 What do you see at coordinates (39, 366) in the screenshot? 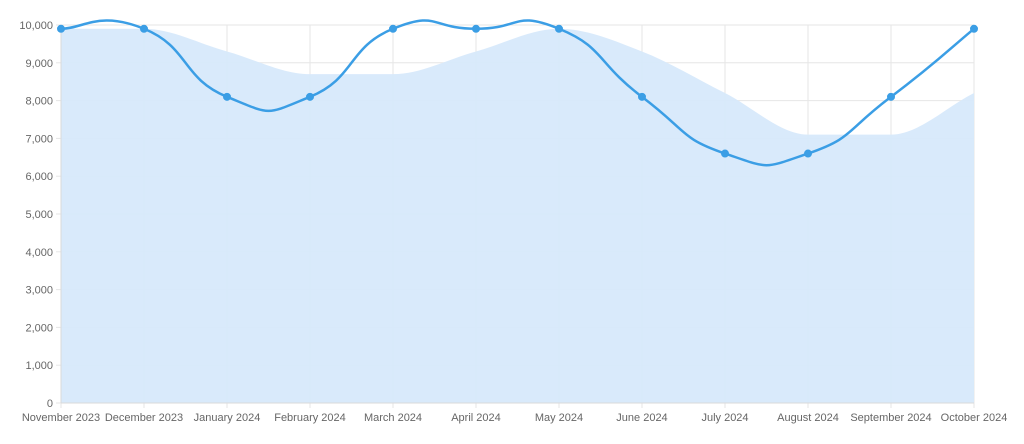
I see `y-tick-label: 1,000` at bounding box center [39, 366].